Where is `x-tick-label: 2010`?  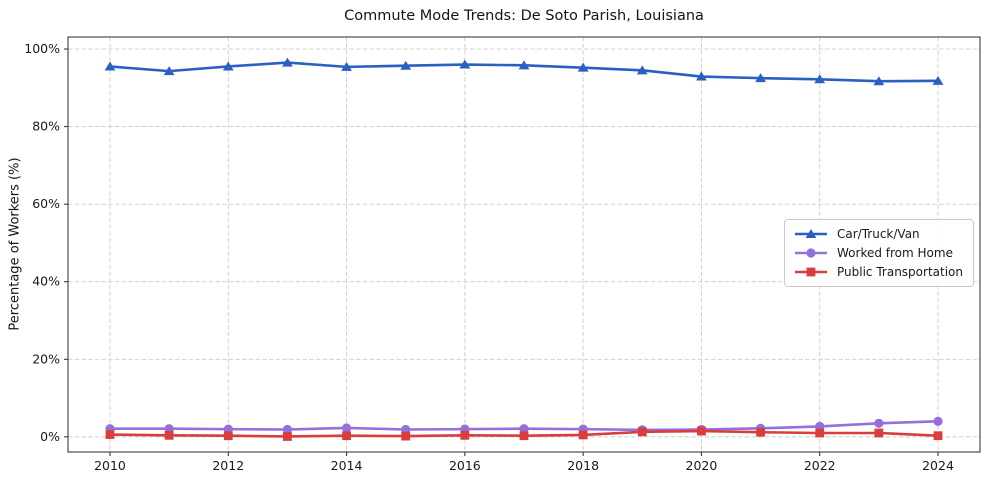
x-tick-label: 2010 is located at coordinates (110, 465).